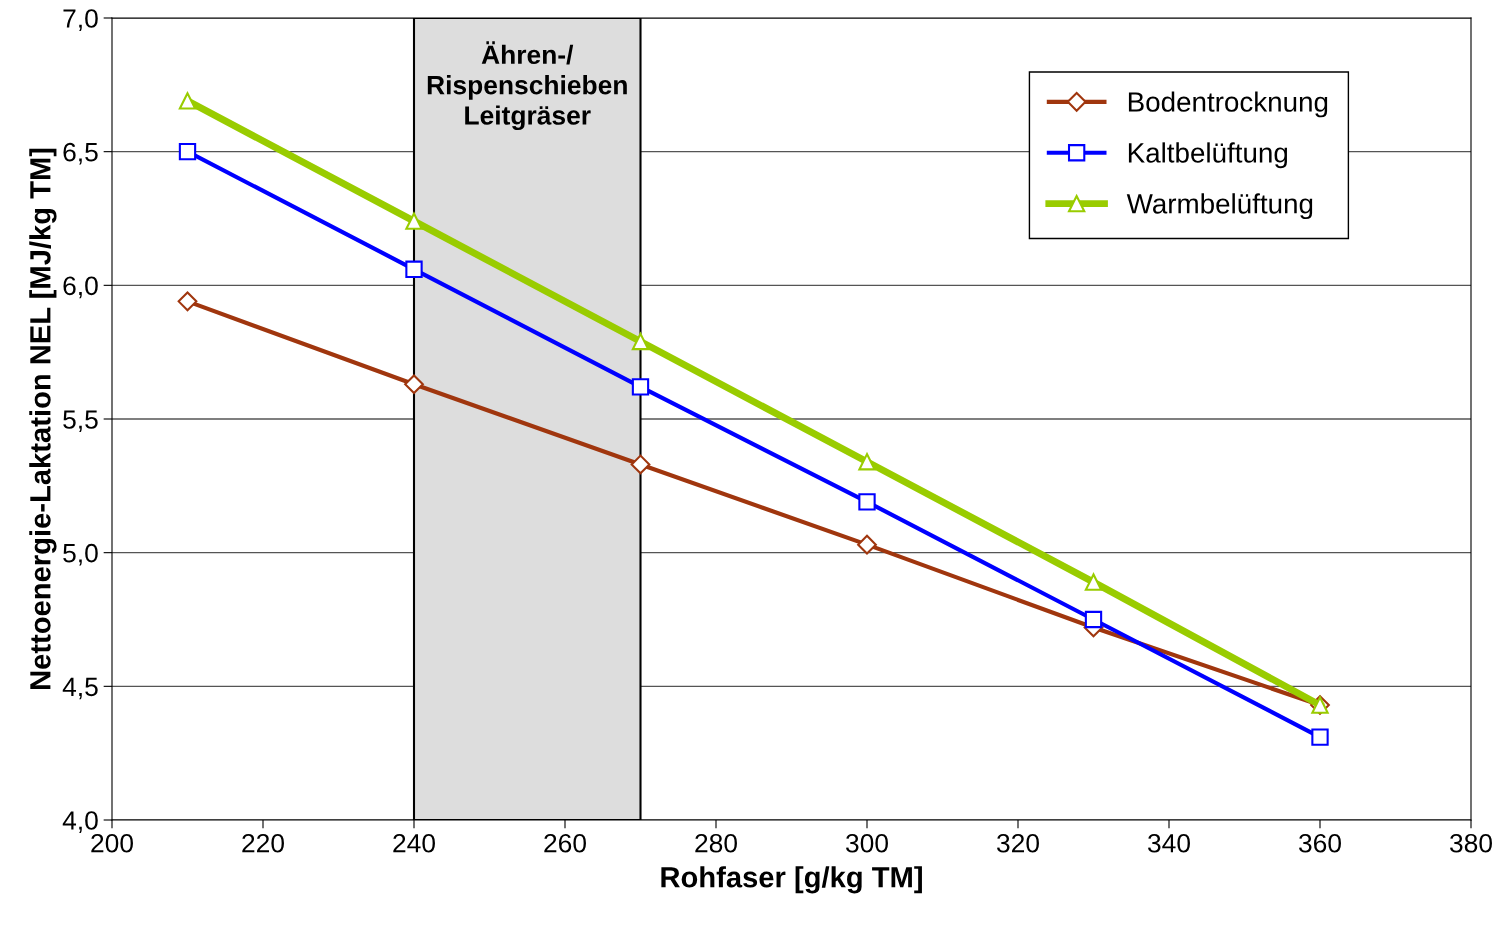 The height and width of the screenshot is (926, 1503). What do you see at coordinates (1319, 843) in the screenshot?
I see `x-tick-label: 360` at bounding box center [1319, 843].